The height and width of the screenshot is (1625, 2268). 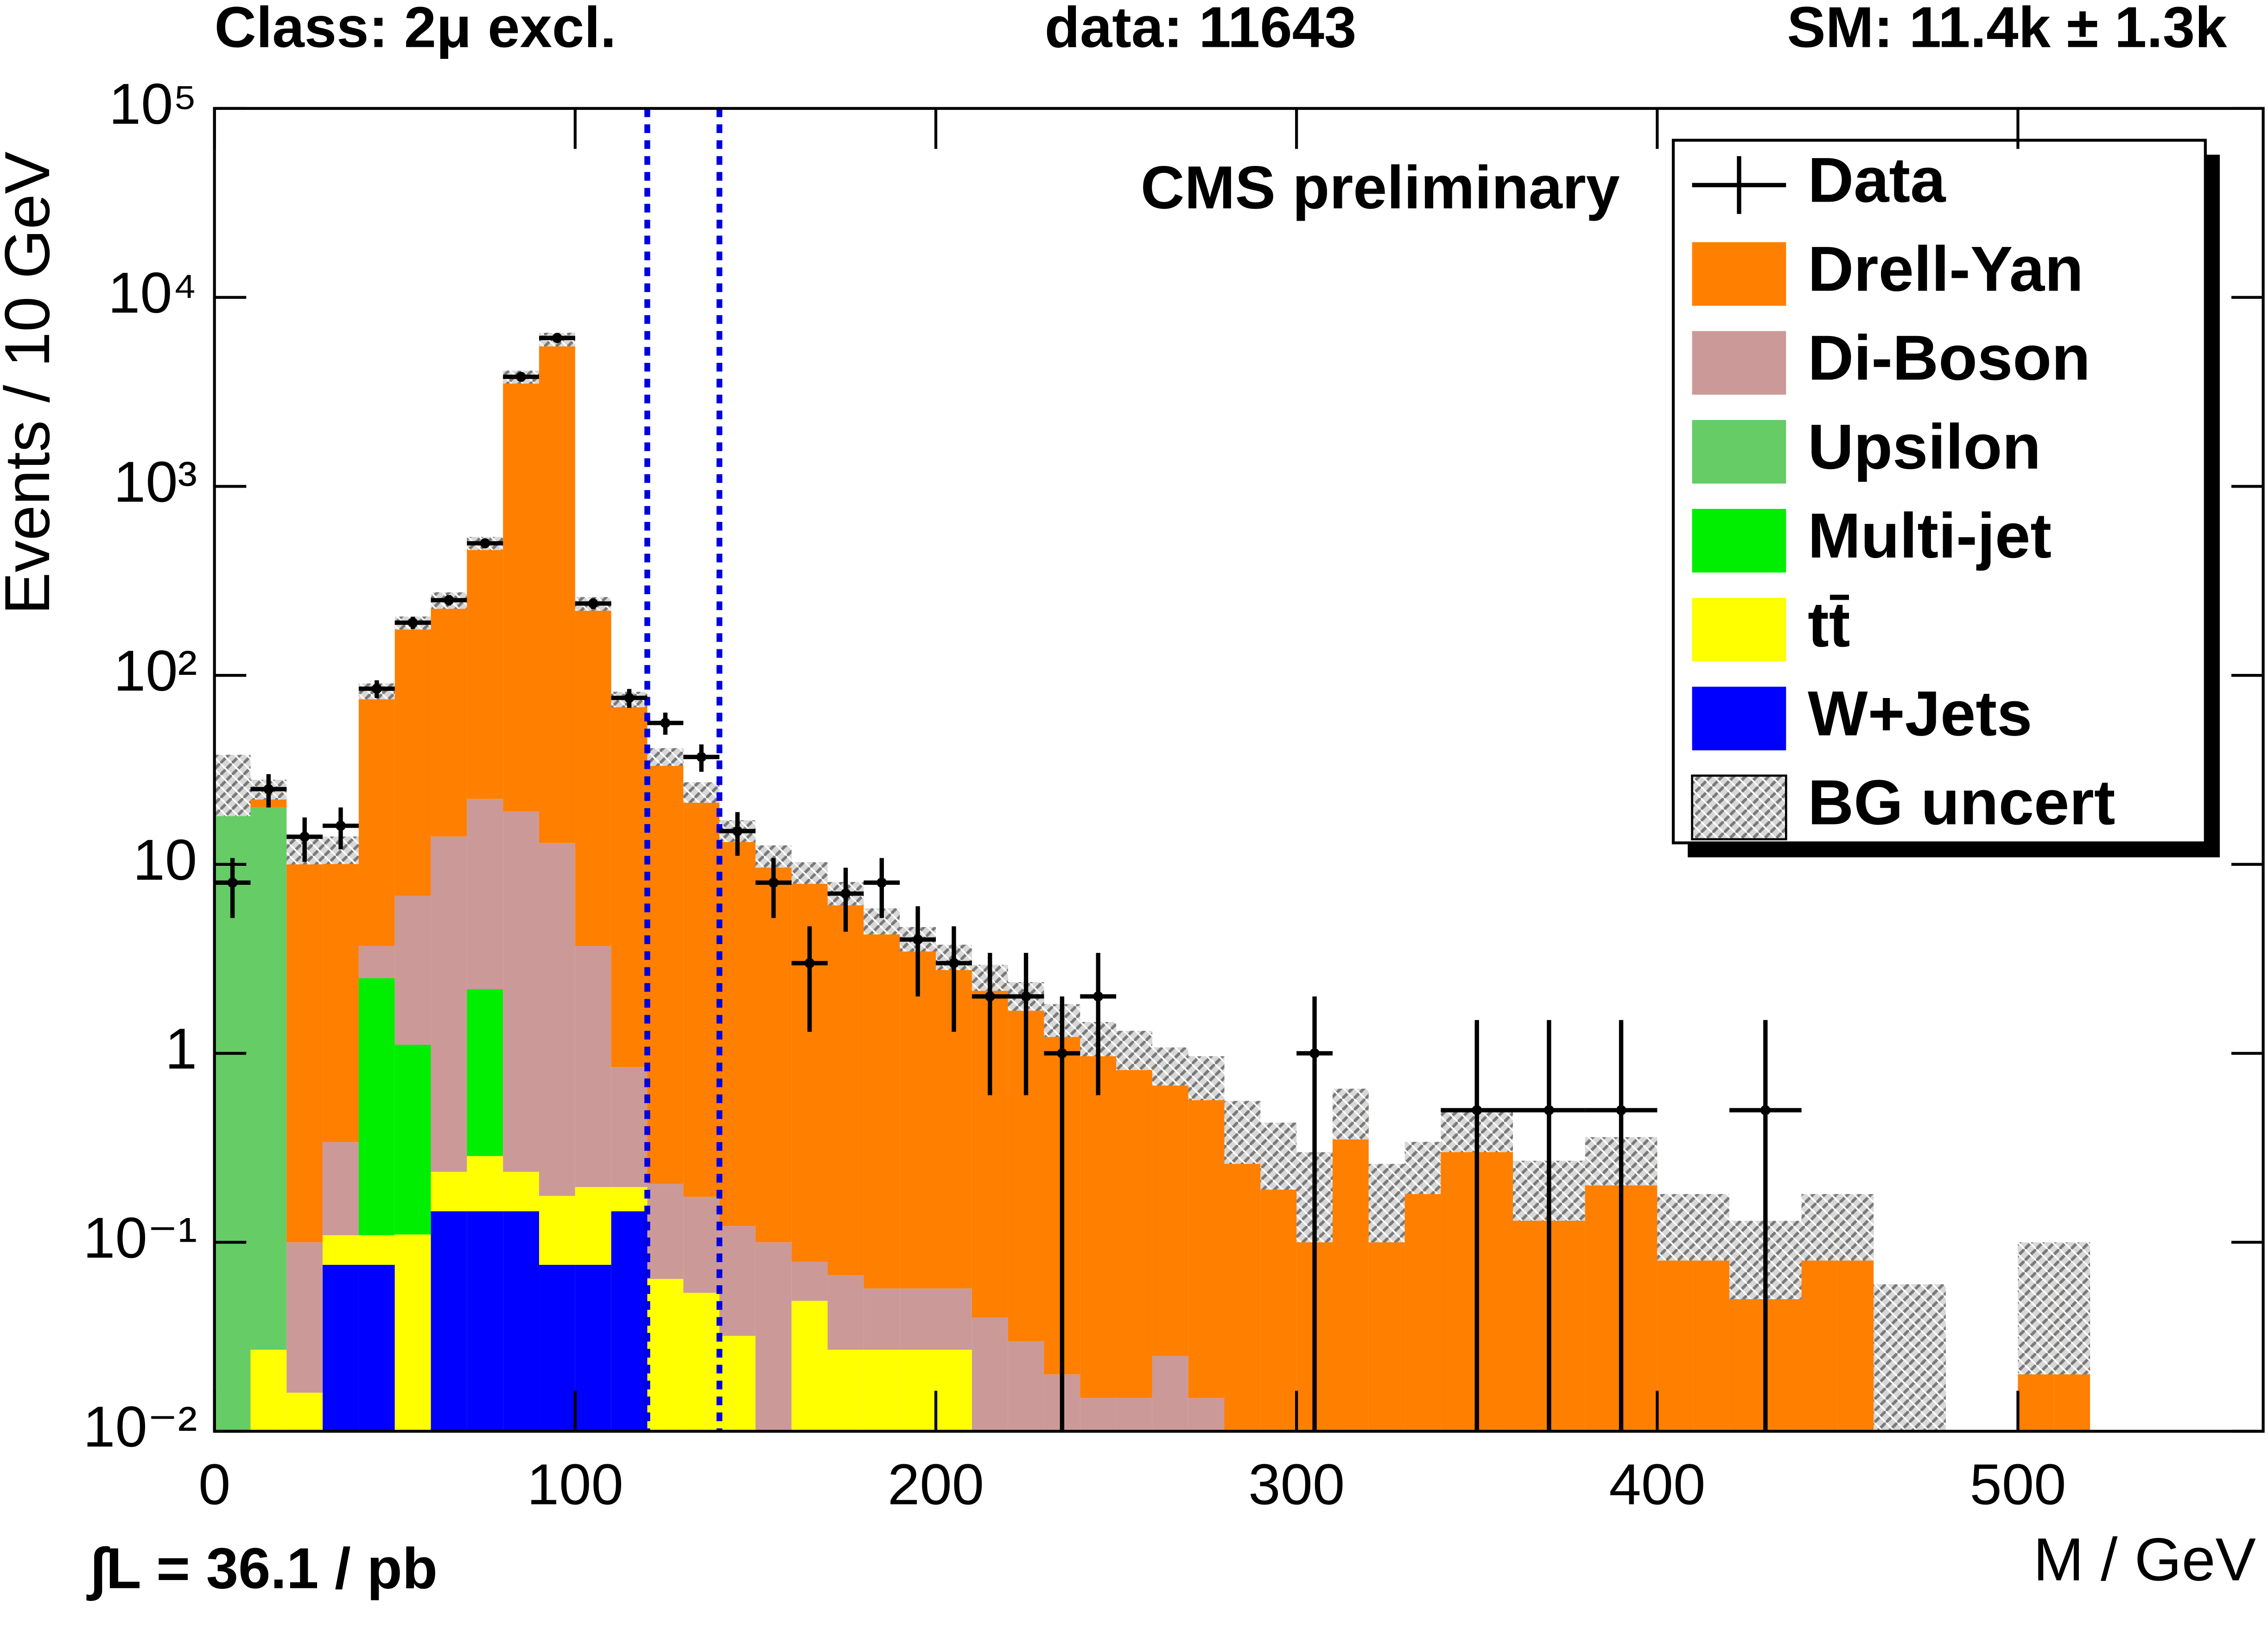 What do you see at coordinates (152, 293) in the screenshot?
I see `y-tick-label: 10⁴` at bounding box center [152, 293].